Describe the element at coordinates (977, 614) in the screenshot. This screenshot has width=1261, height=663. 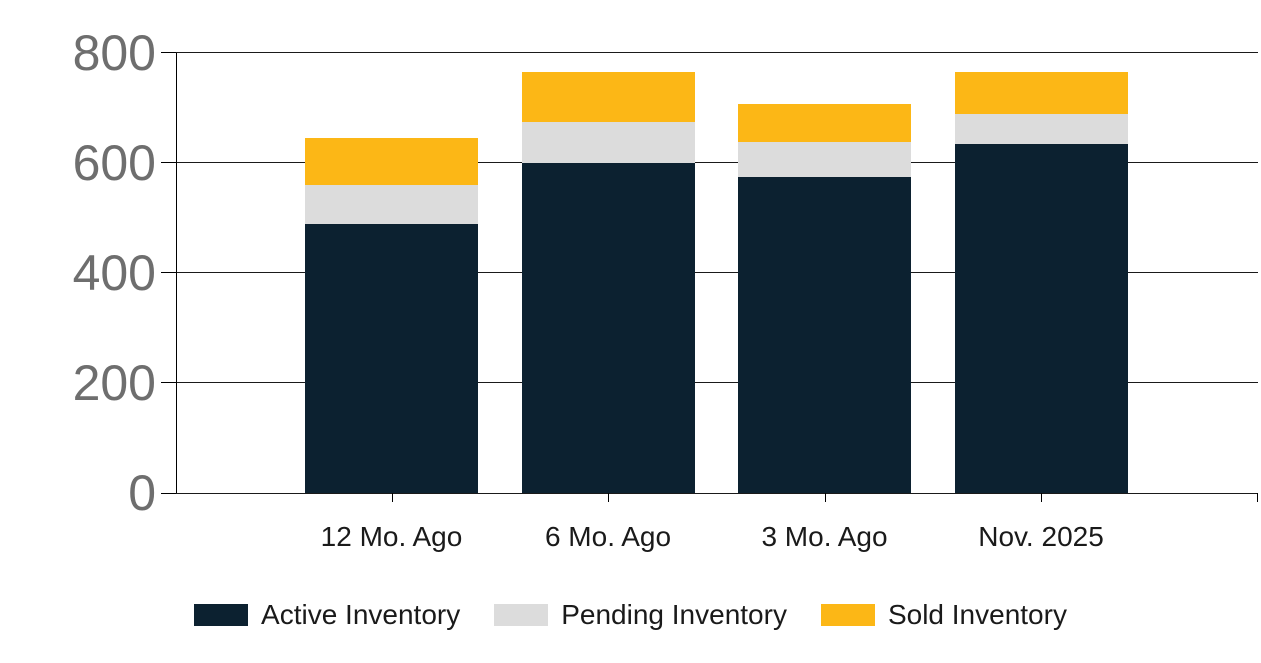
I see `legend-label: Sold Inventory` at that location.